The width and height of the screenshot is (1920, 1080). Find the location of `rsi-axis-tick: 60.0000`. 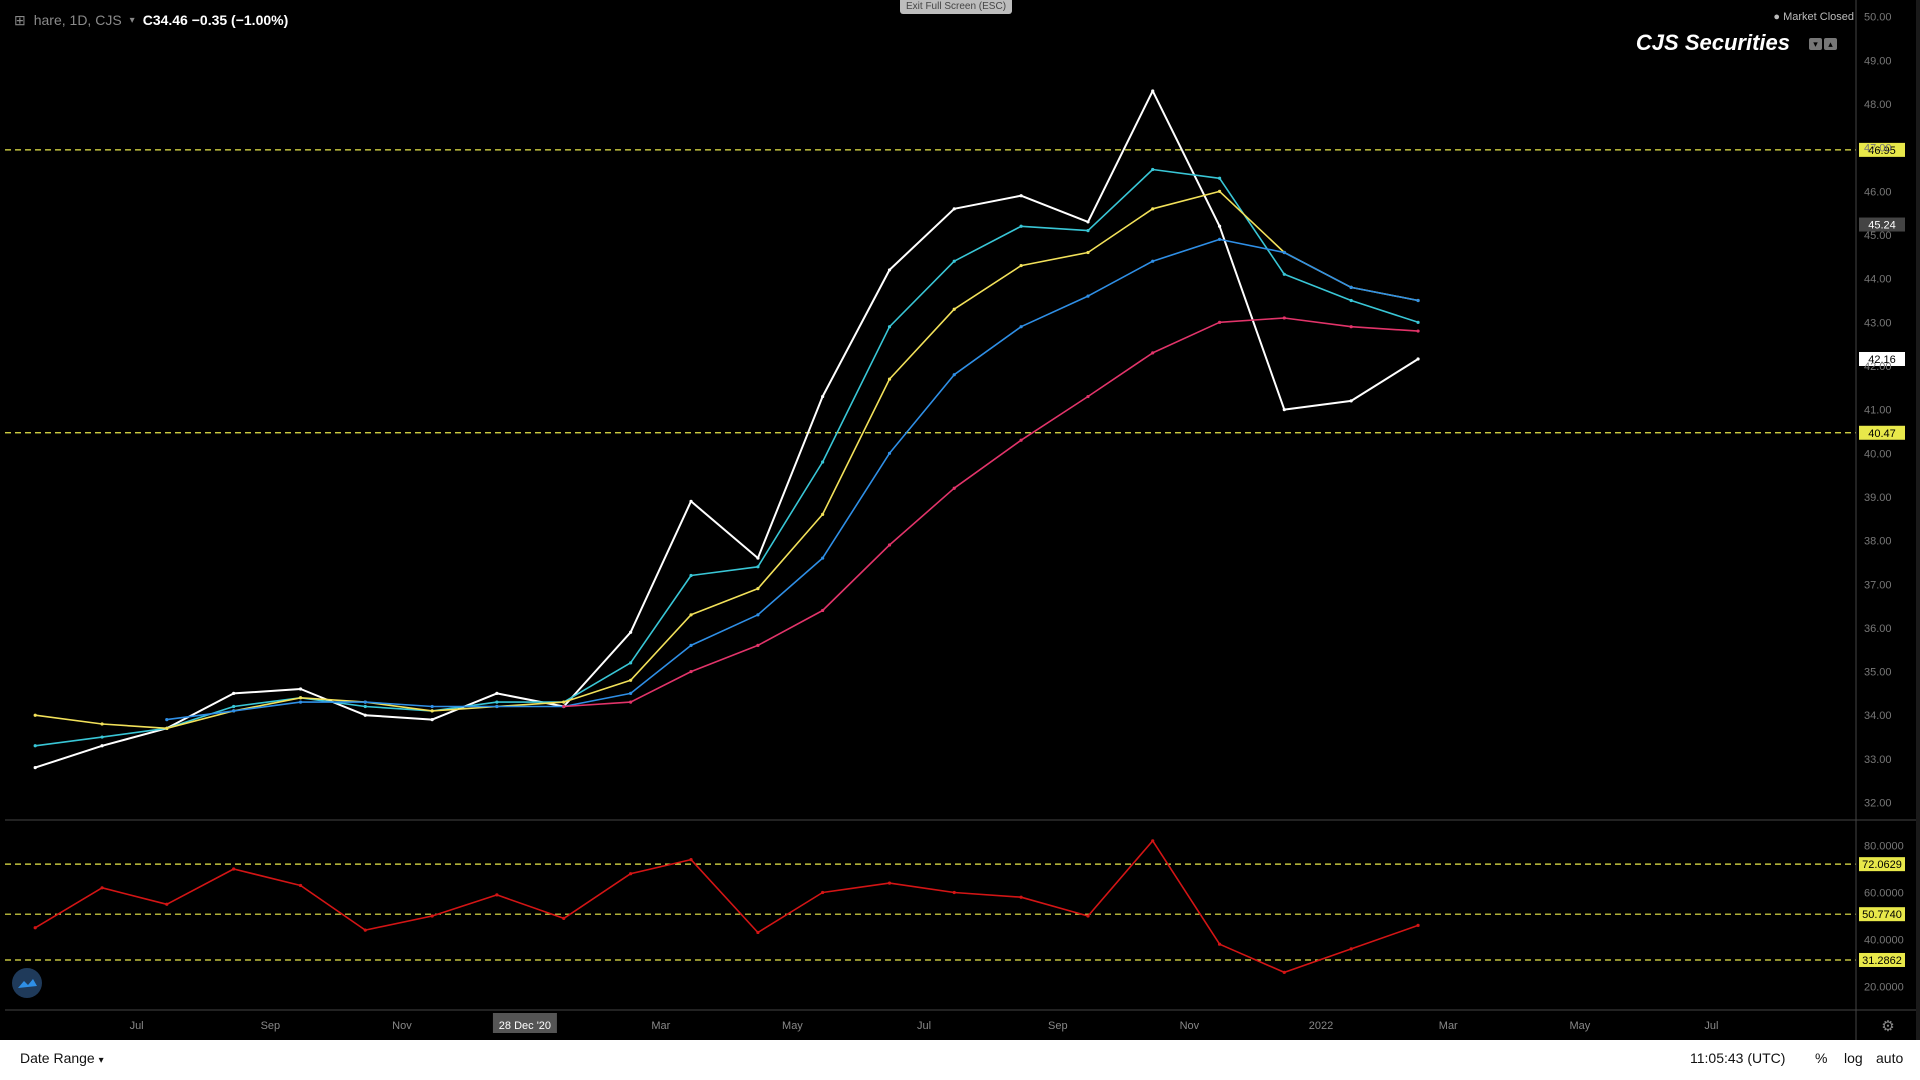

rsi-axis-tick: 60.0000 is located at coordinates (1884, 894).